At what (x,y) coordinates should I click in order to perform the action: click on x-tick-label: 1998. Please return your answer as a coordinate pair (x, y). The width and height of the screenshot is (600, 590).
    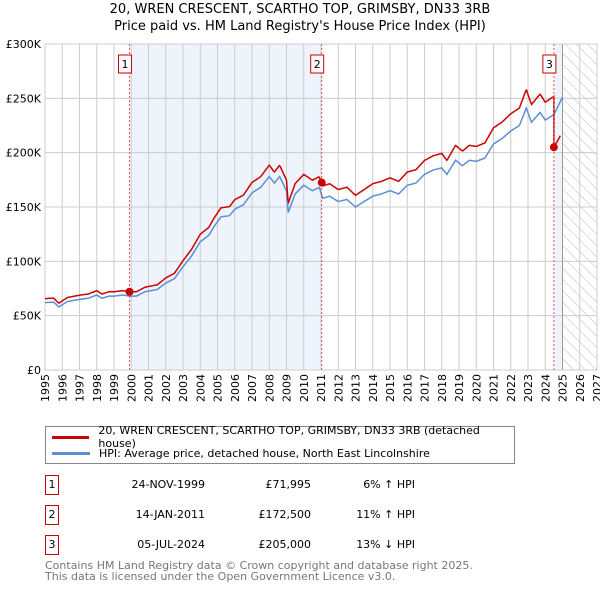
    Looking at the image, I should click on (97, 388).